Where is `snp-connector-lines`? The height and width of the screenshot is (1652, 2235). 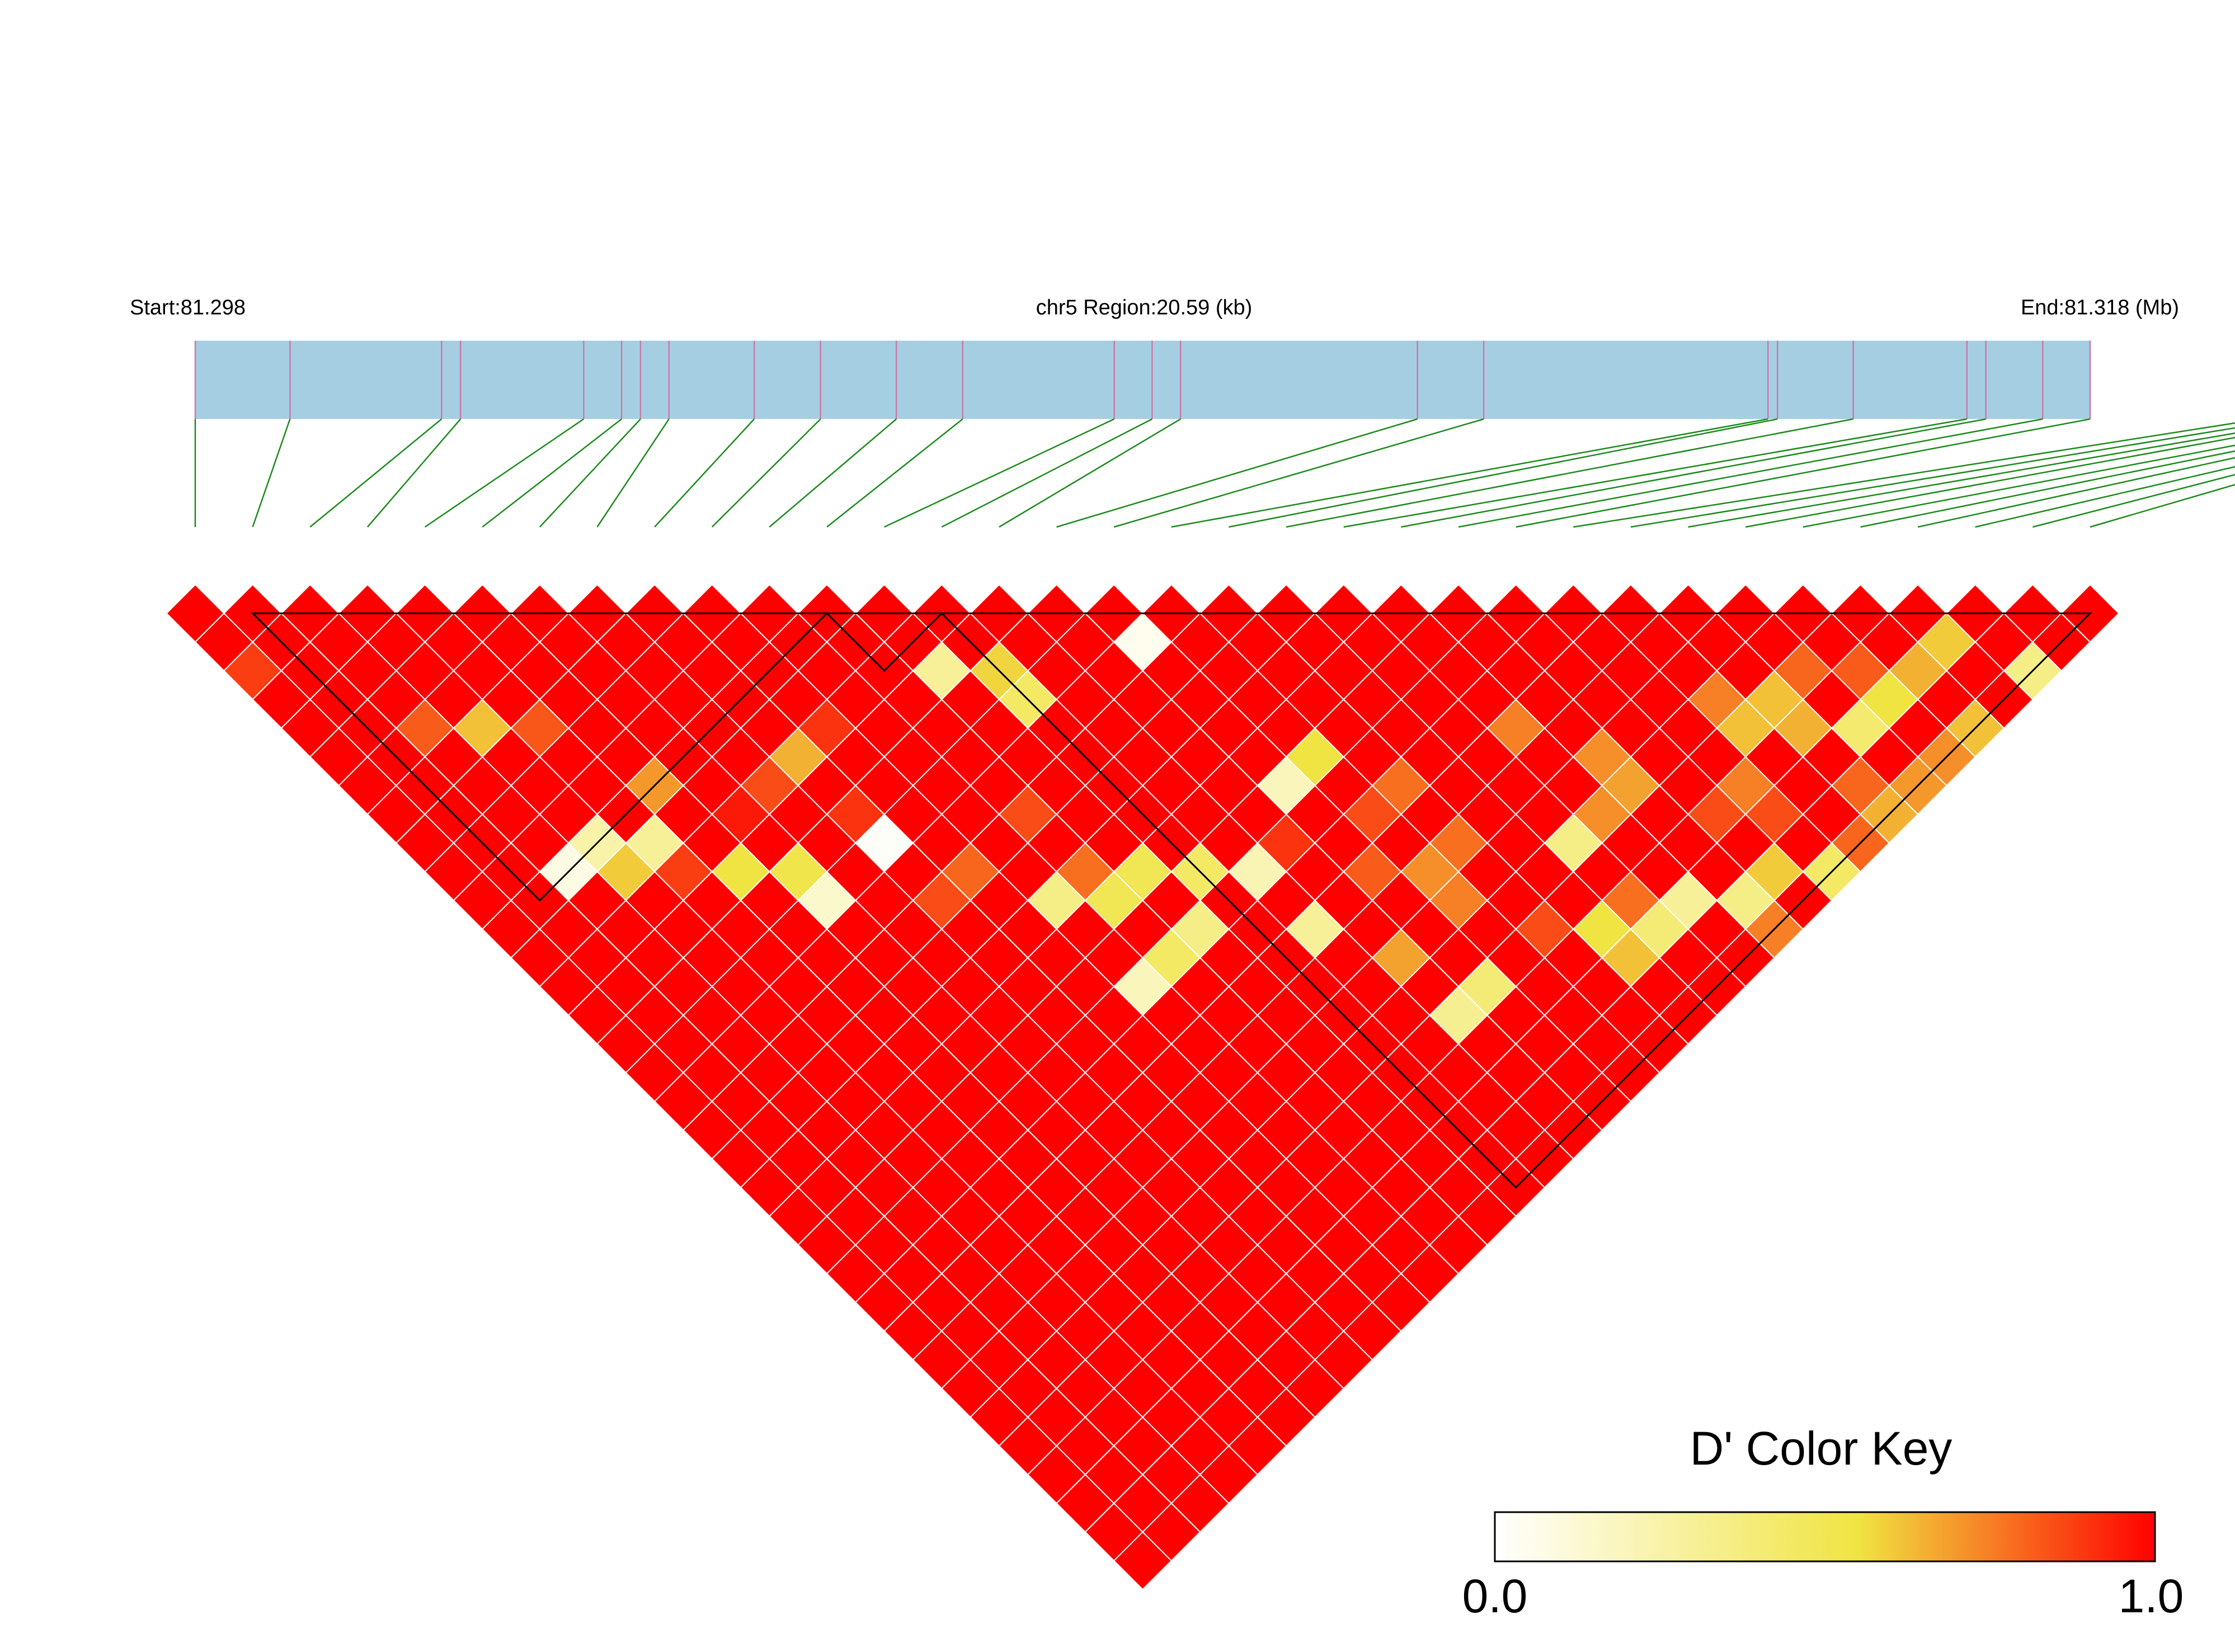 snp-connector-lines is located at coordinates (1215, 473).